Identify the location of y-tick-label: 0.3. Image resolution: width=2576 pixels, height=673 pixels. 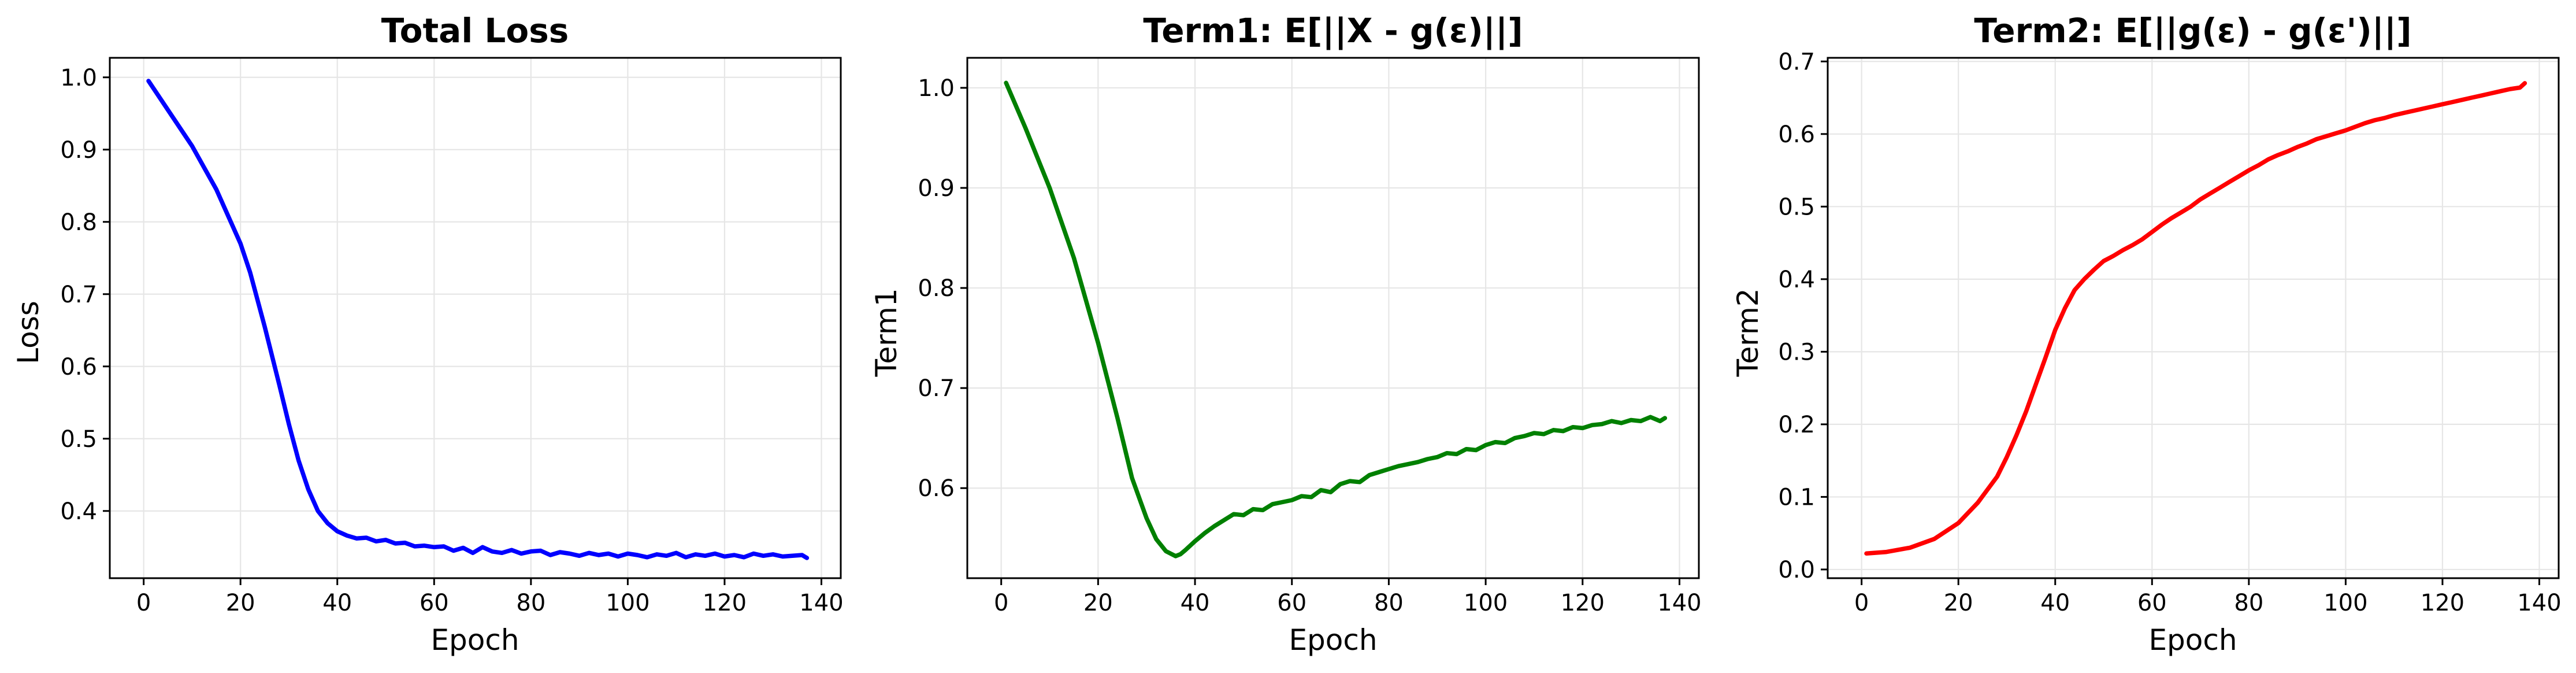
(1797, 352).